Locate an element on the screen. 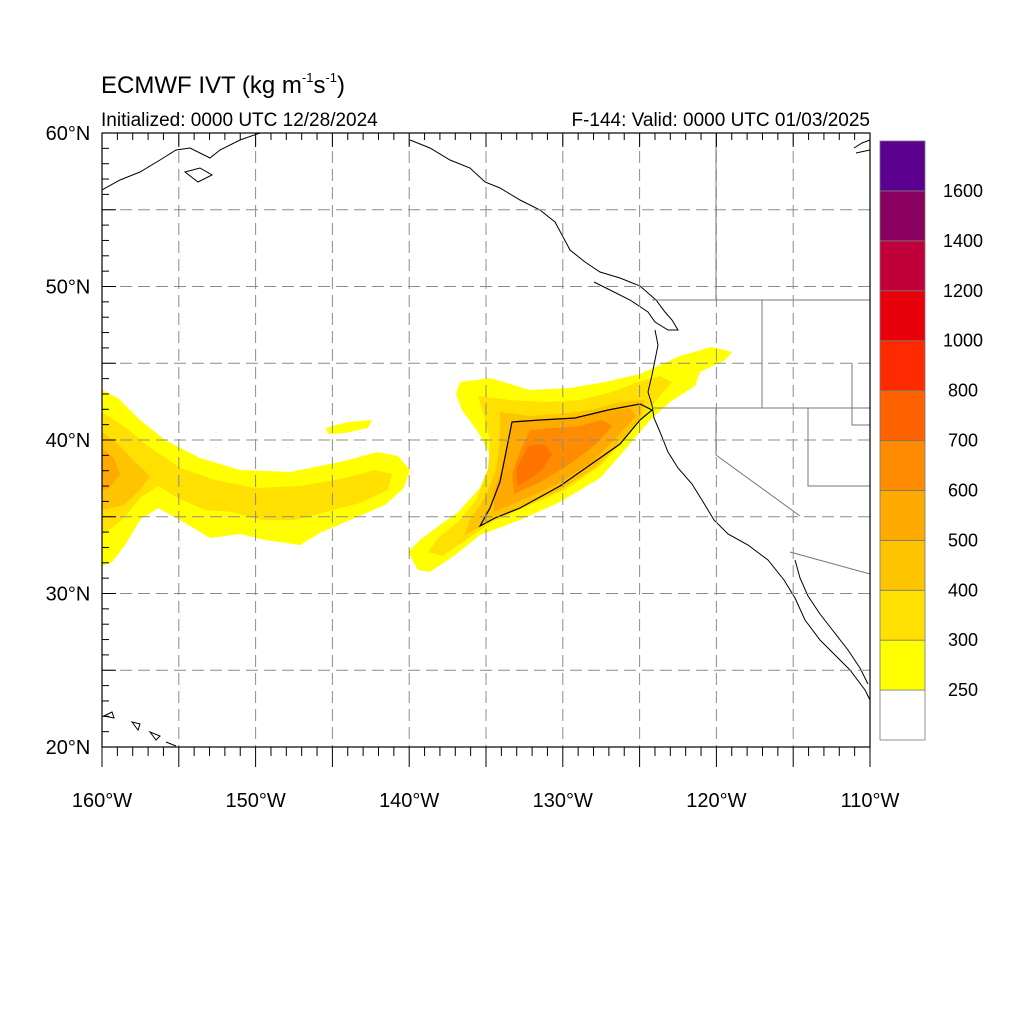 The image size is (1024, 1024). colorbar: 250 300 400 500 600 700 800 1000 1200 1400 1600 is located at coordinates (931, 440).